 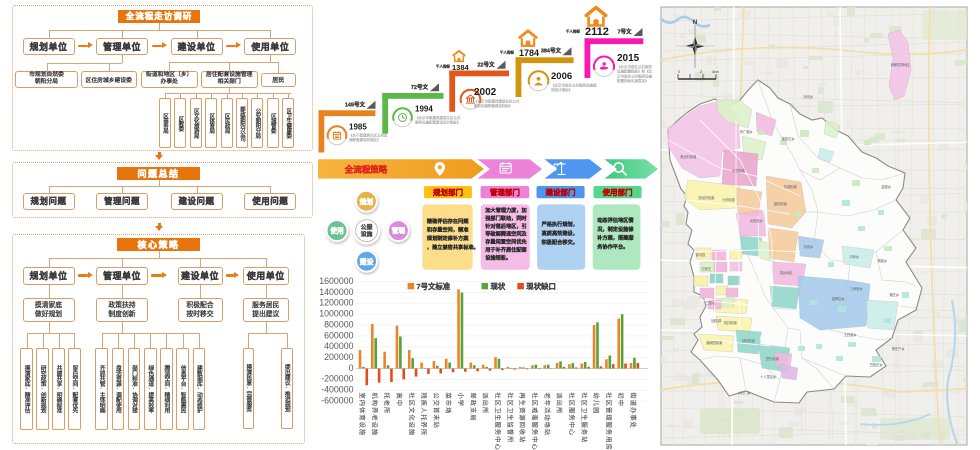 What do you see at coordinates (608, 421) in the screenshot?
I see `svg-text: 社区管理服务用房` at bounding box center [608, 421].